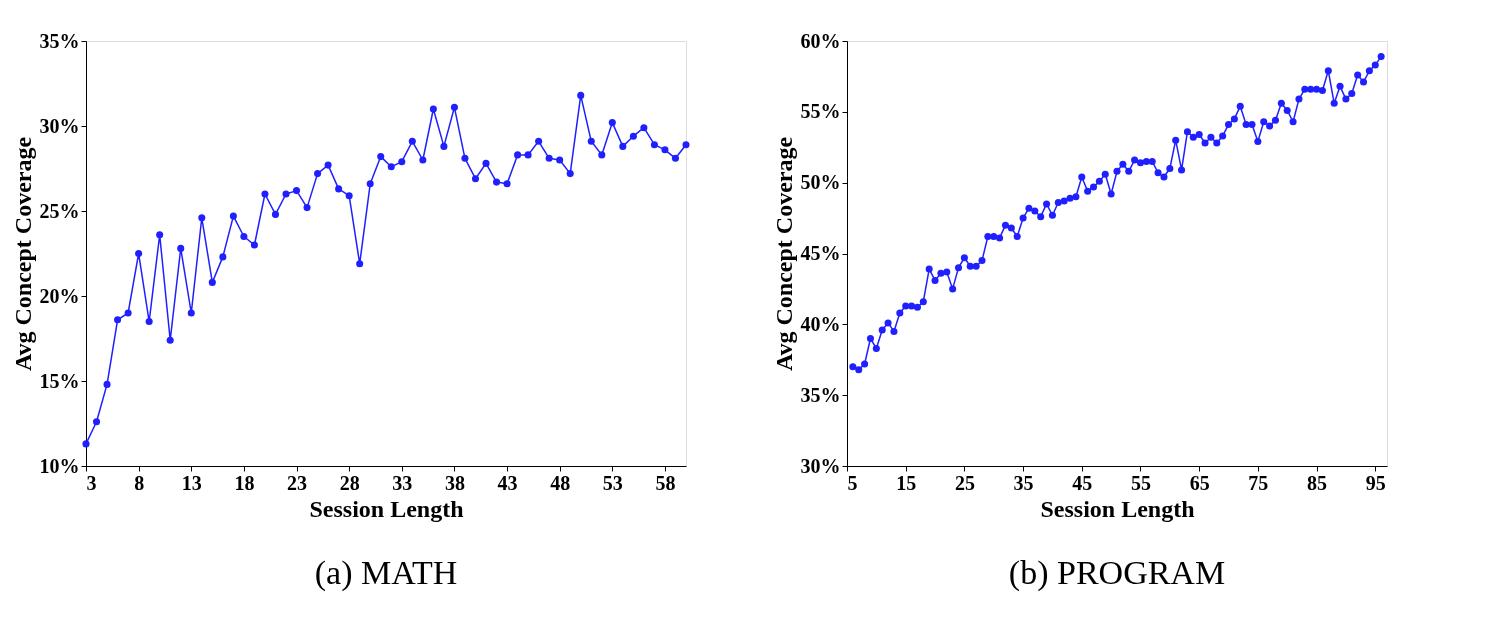  I want to click on y-tick-label: 25%, so click(59, 210).